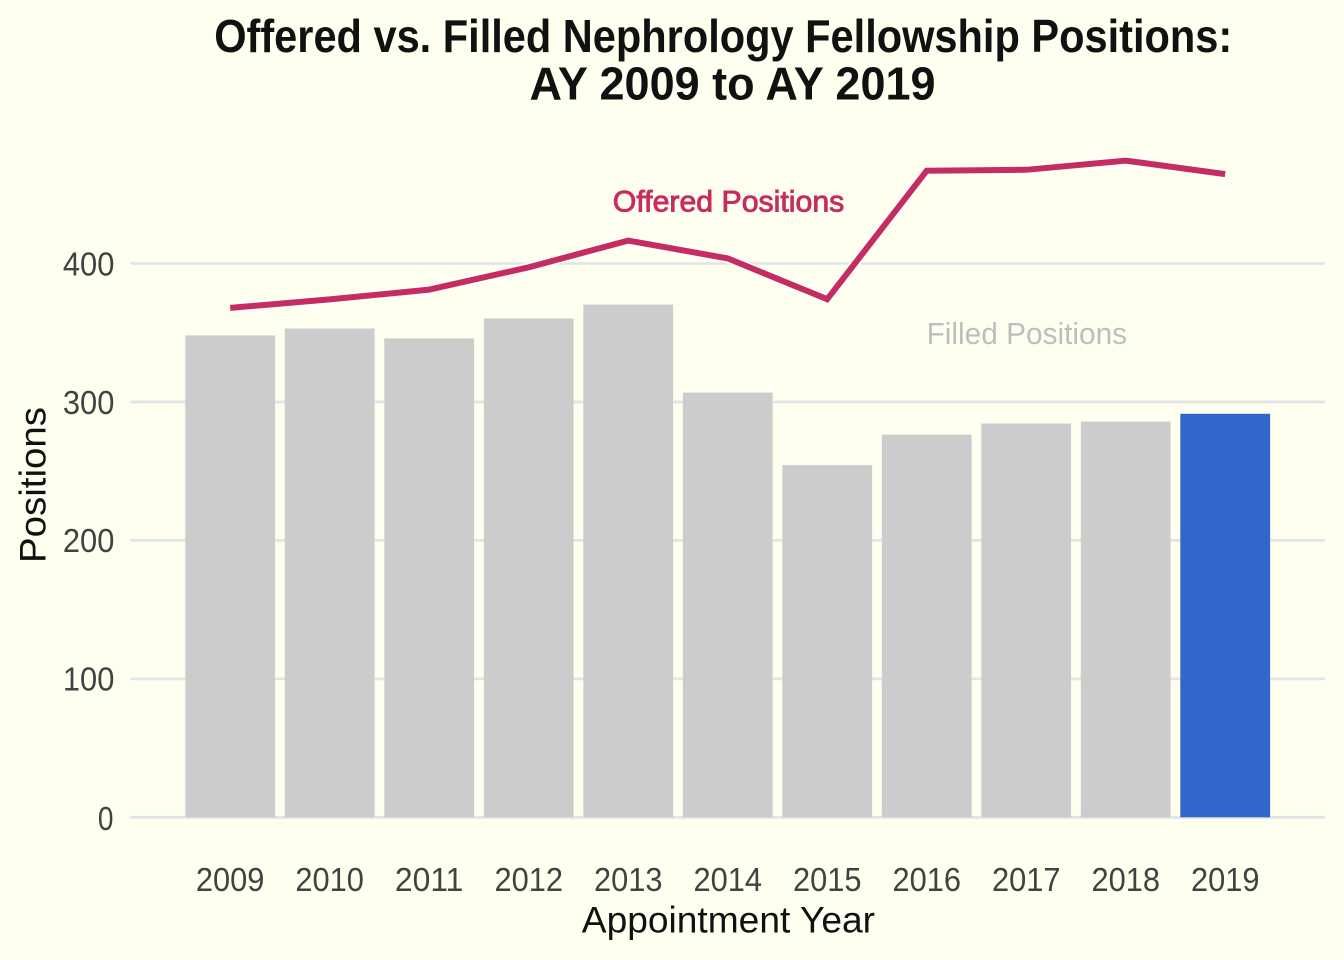 This screenshot has width=1344, height=960. What do you see at coordinates (106, 818) in the screenshot?
I see `svg-text: 0` at bounding box center [106, 818].